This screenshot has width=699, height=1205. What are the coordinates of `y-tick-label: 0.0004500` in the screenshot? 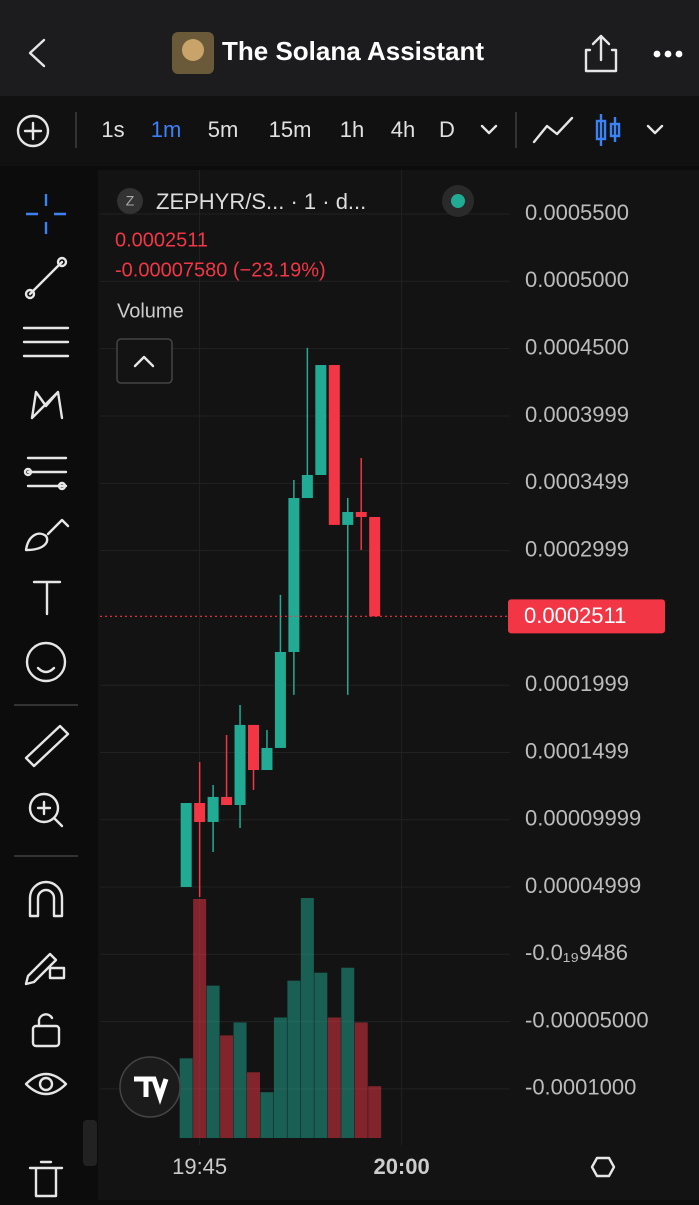 It's located at (577, 346).